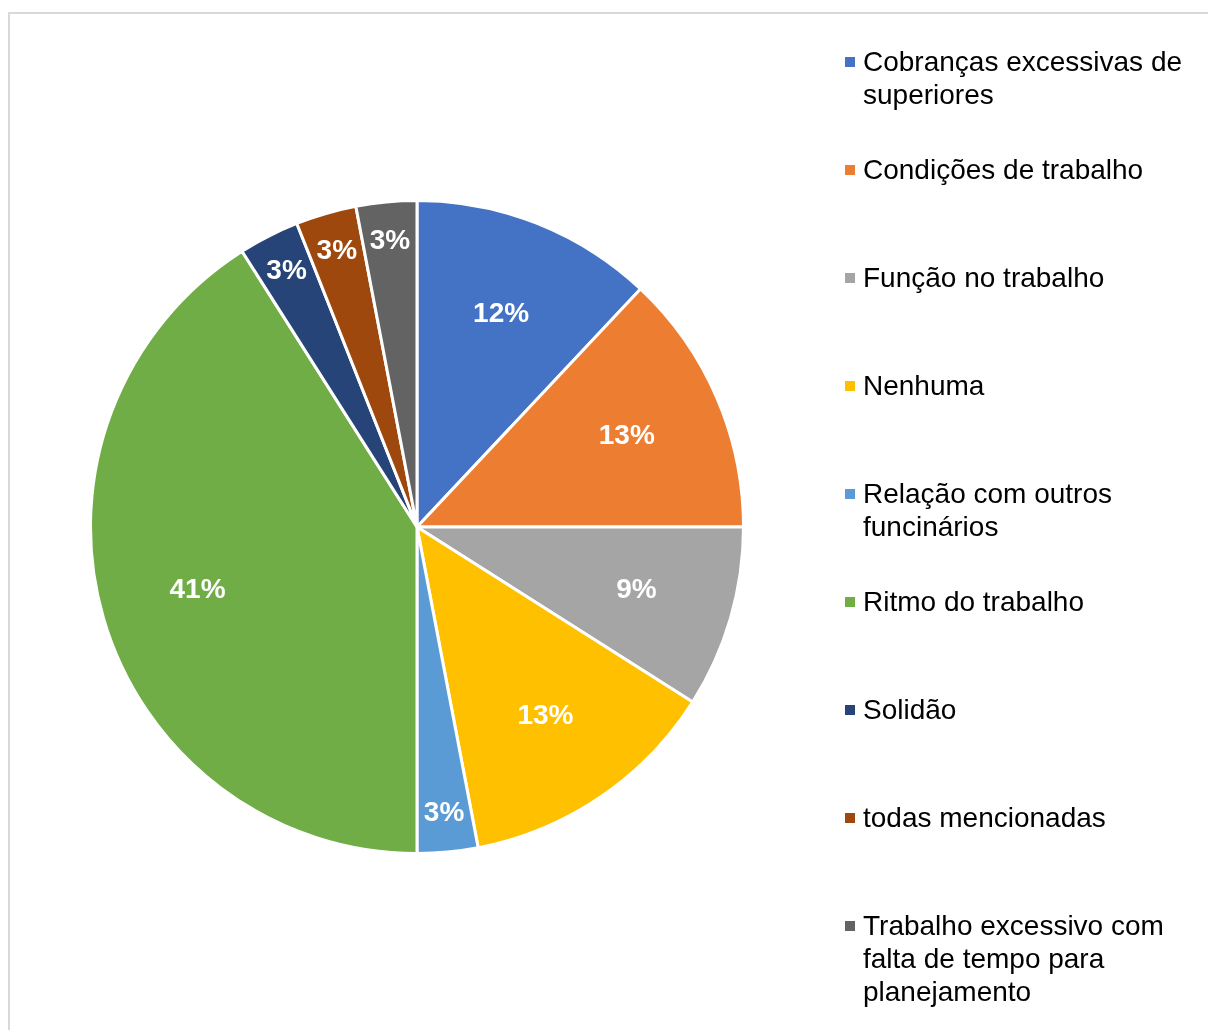 The width and height of the screenshot is (1208, 1030). What do you see at coordinates (1013, 958) in the screenshot?
I see `legend-label: Trabalho excessivo com falta de tempo para planejamento` at bounding box center [1013, 958].